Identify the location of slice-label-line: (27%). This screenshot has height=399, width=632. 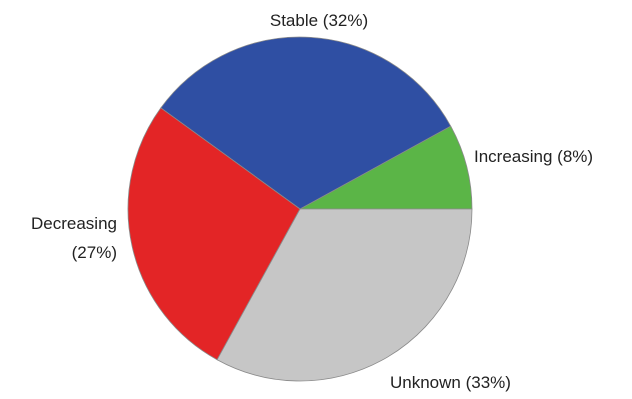
(94, 252).